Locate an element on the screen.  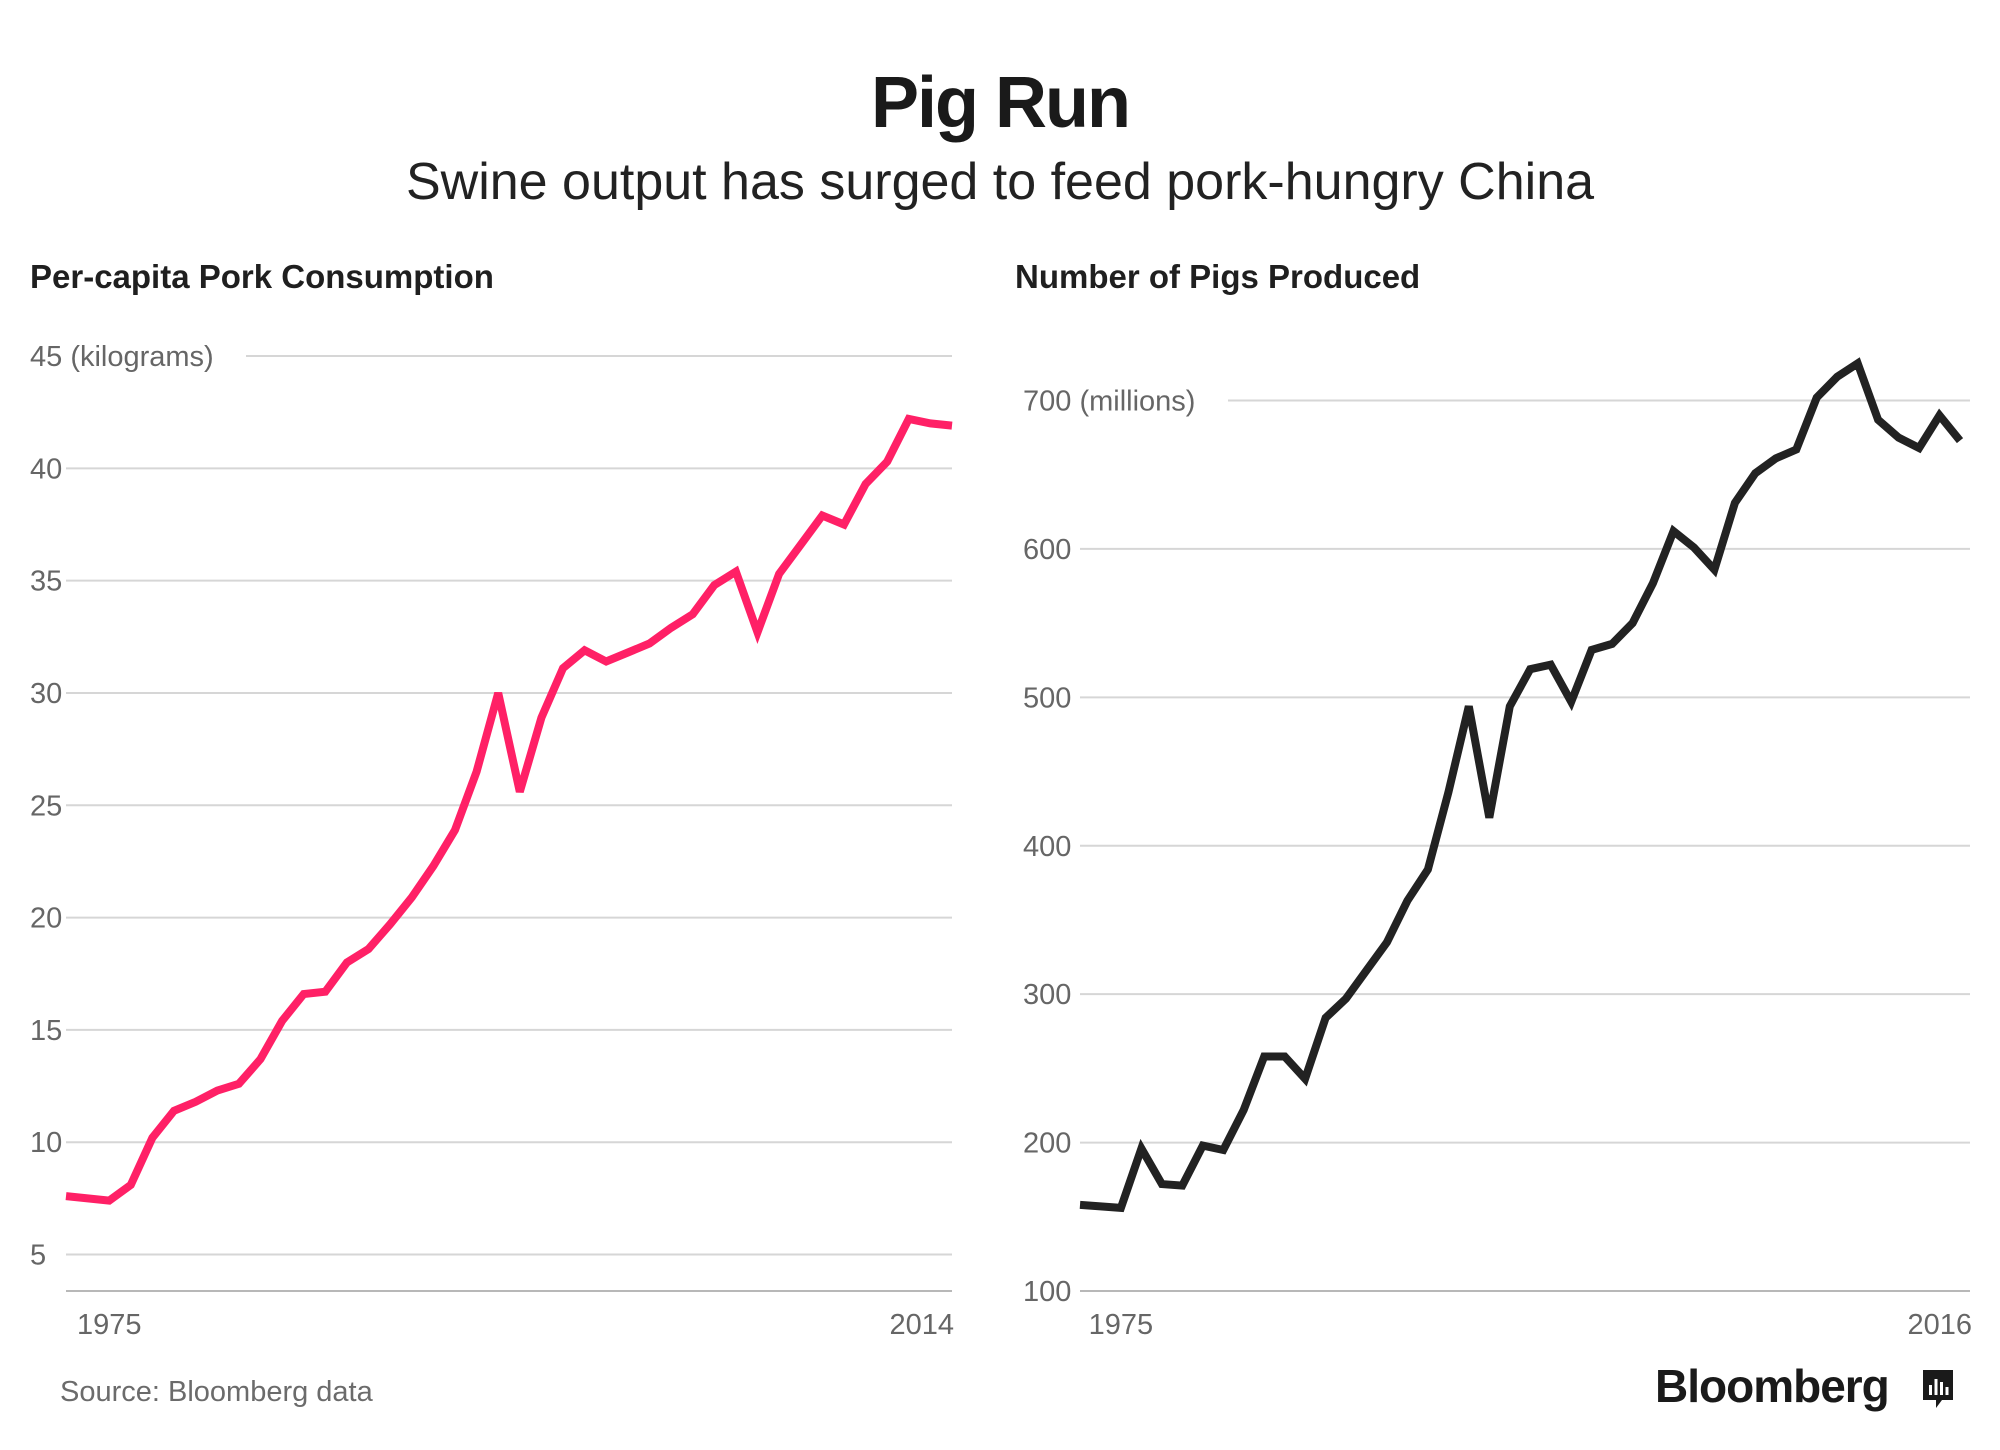
pigs-y-tick-label: 700 (millions) is located at coordinates (1109, 402).